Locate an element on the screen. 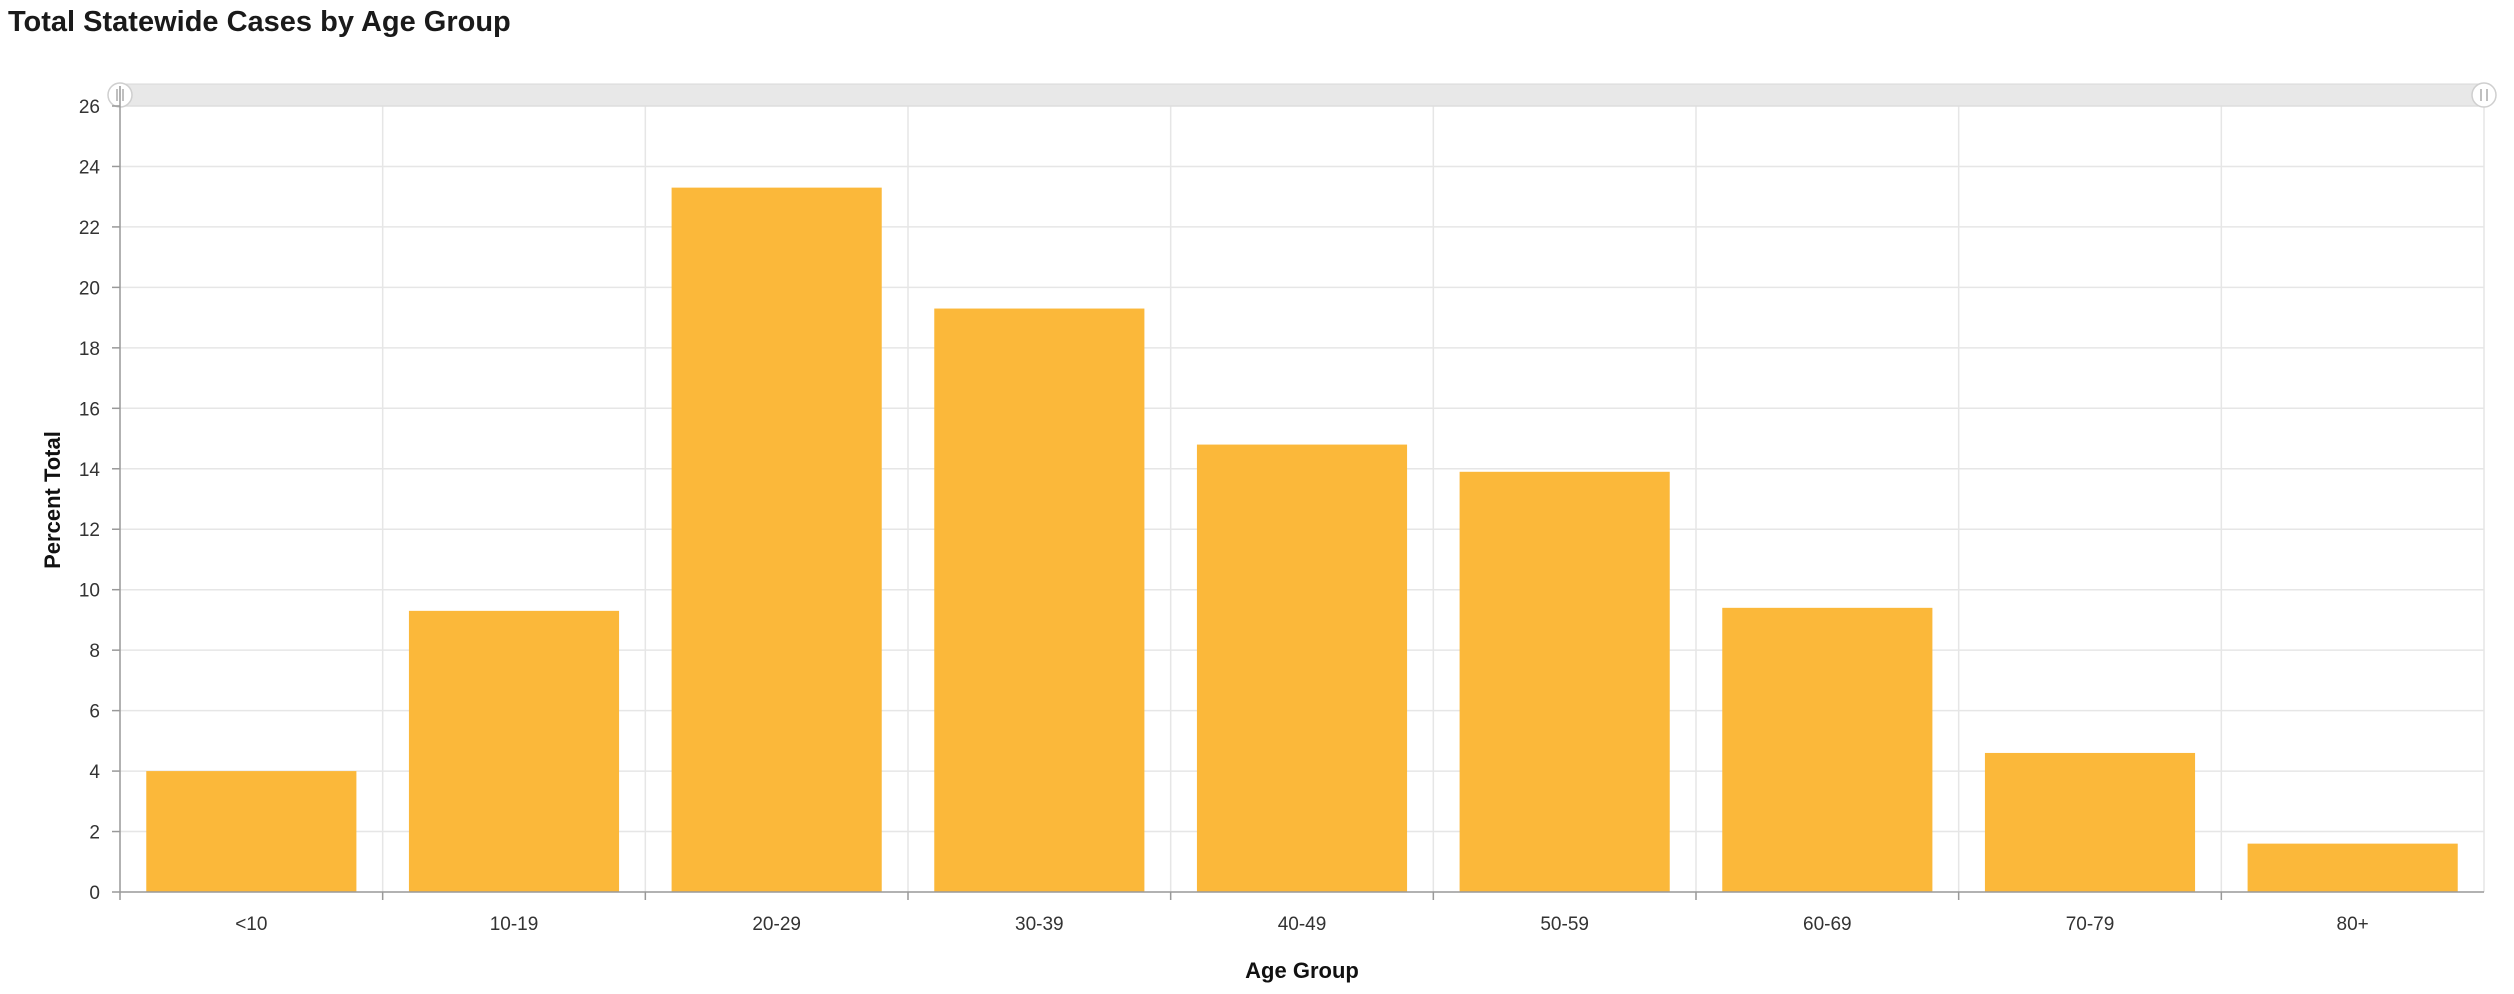  y-tick-label: 20 is located at coordinates (89, 288).